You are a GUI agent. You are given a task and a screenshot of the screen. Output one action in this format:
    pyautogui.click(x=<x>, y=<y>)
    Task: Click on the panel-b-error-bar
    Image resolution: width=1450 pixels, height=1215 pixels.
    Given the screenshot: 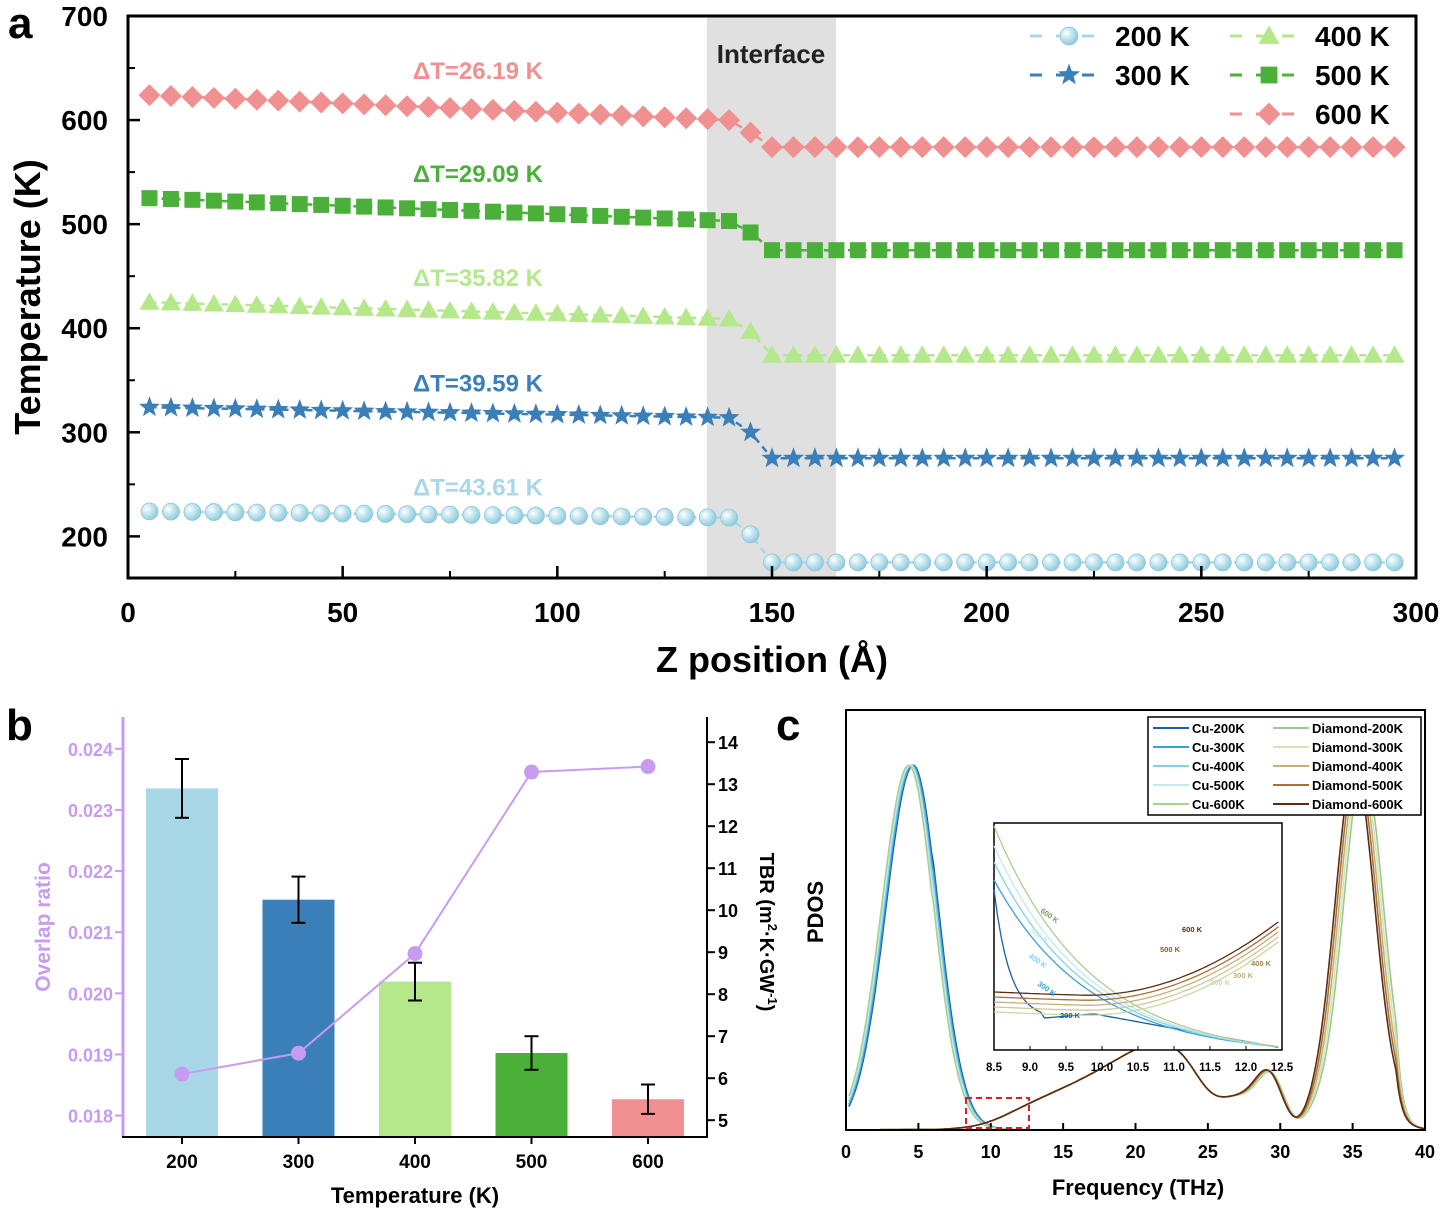 What is the action you would take?
    pyautogui.click(x=182, y=788)
    